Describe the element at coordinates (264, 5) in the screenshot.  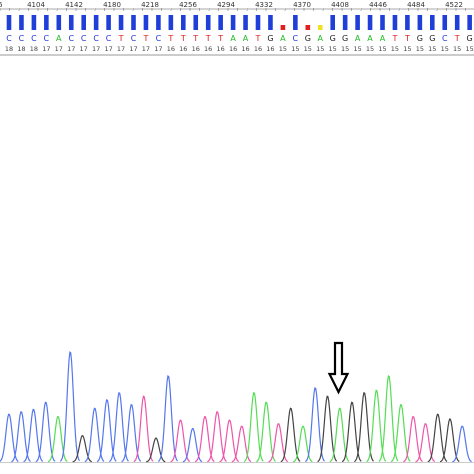
I see `ruler-label: 4332` at that location.